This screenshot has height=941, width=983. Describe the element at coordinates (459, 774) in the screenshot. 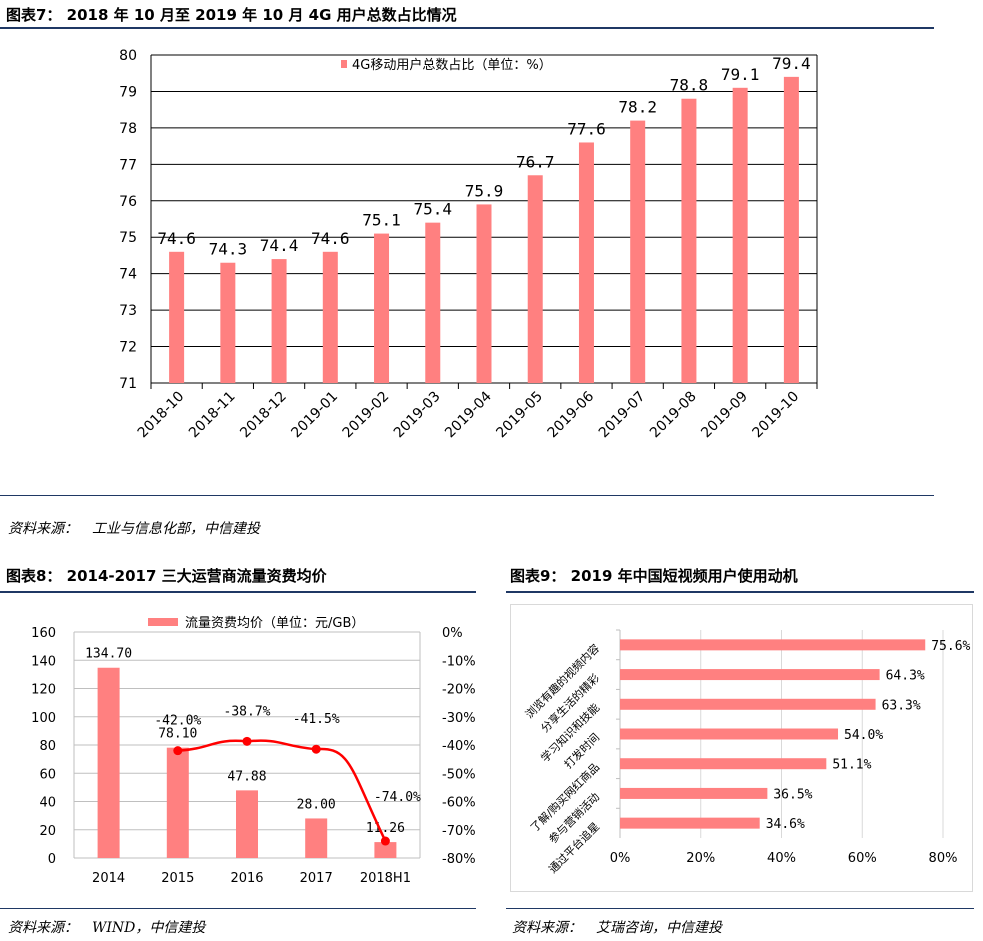

I see `y-right-tick-label: -50%` at that location.